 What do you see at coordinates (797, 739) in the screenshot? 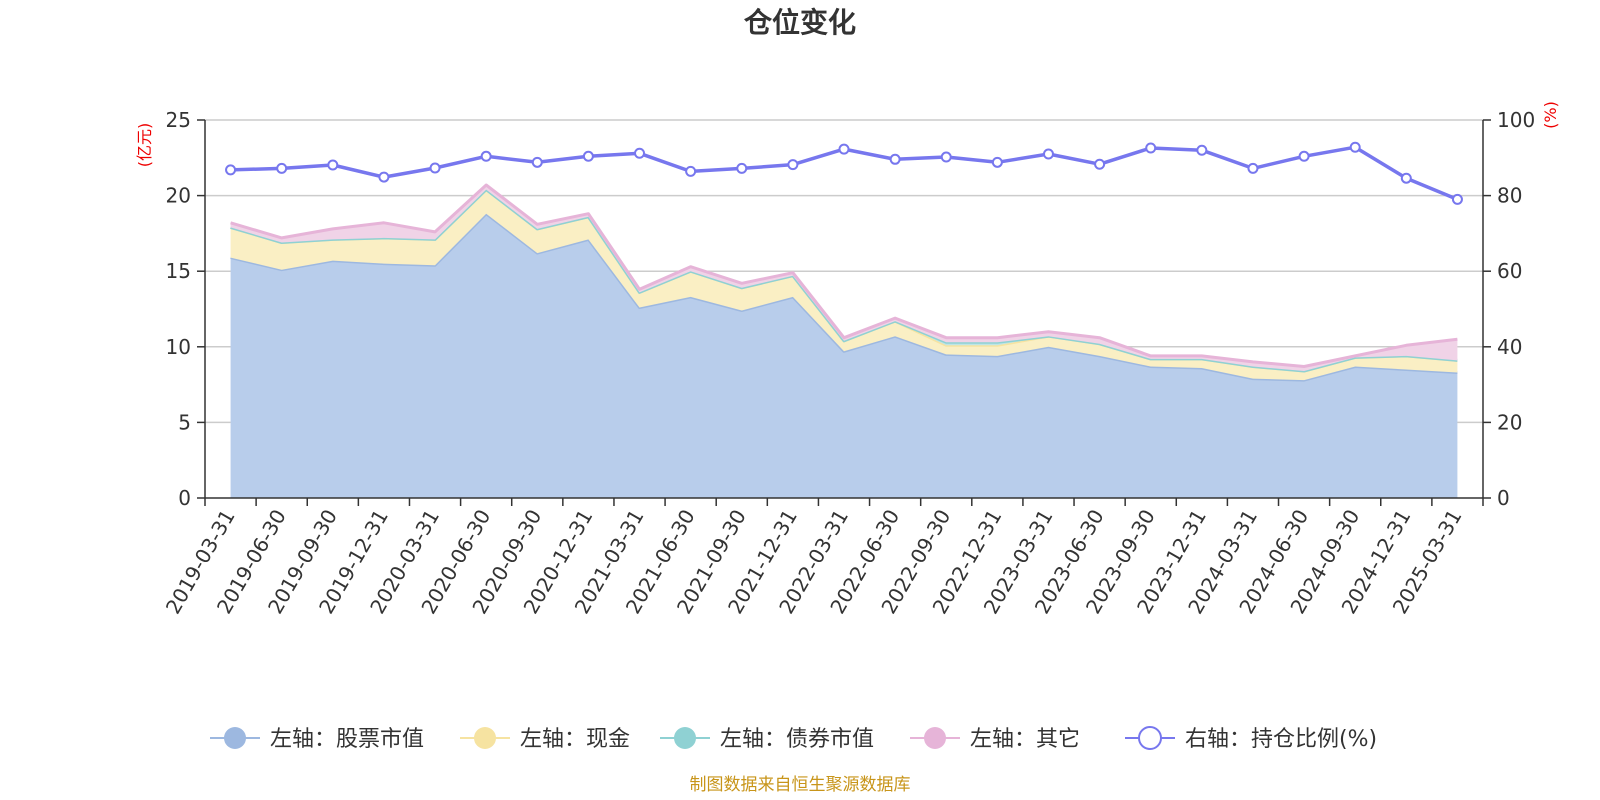
I see `legend-label-2: 左轴：债券市值` at bounding box center [797, 739].